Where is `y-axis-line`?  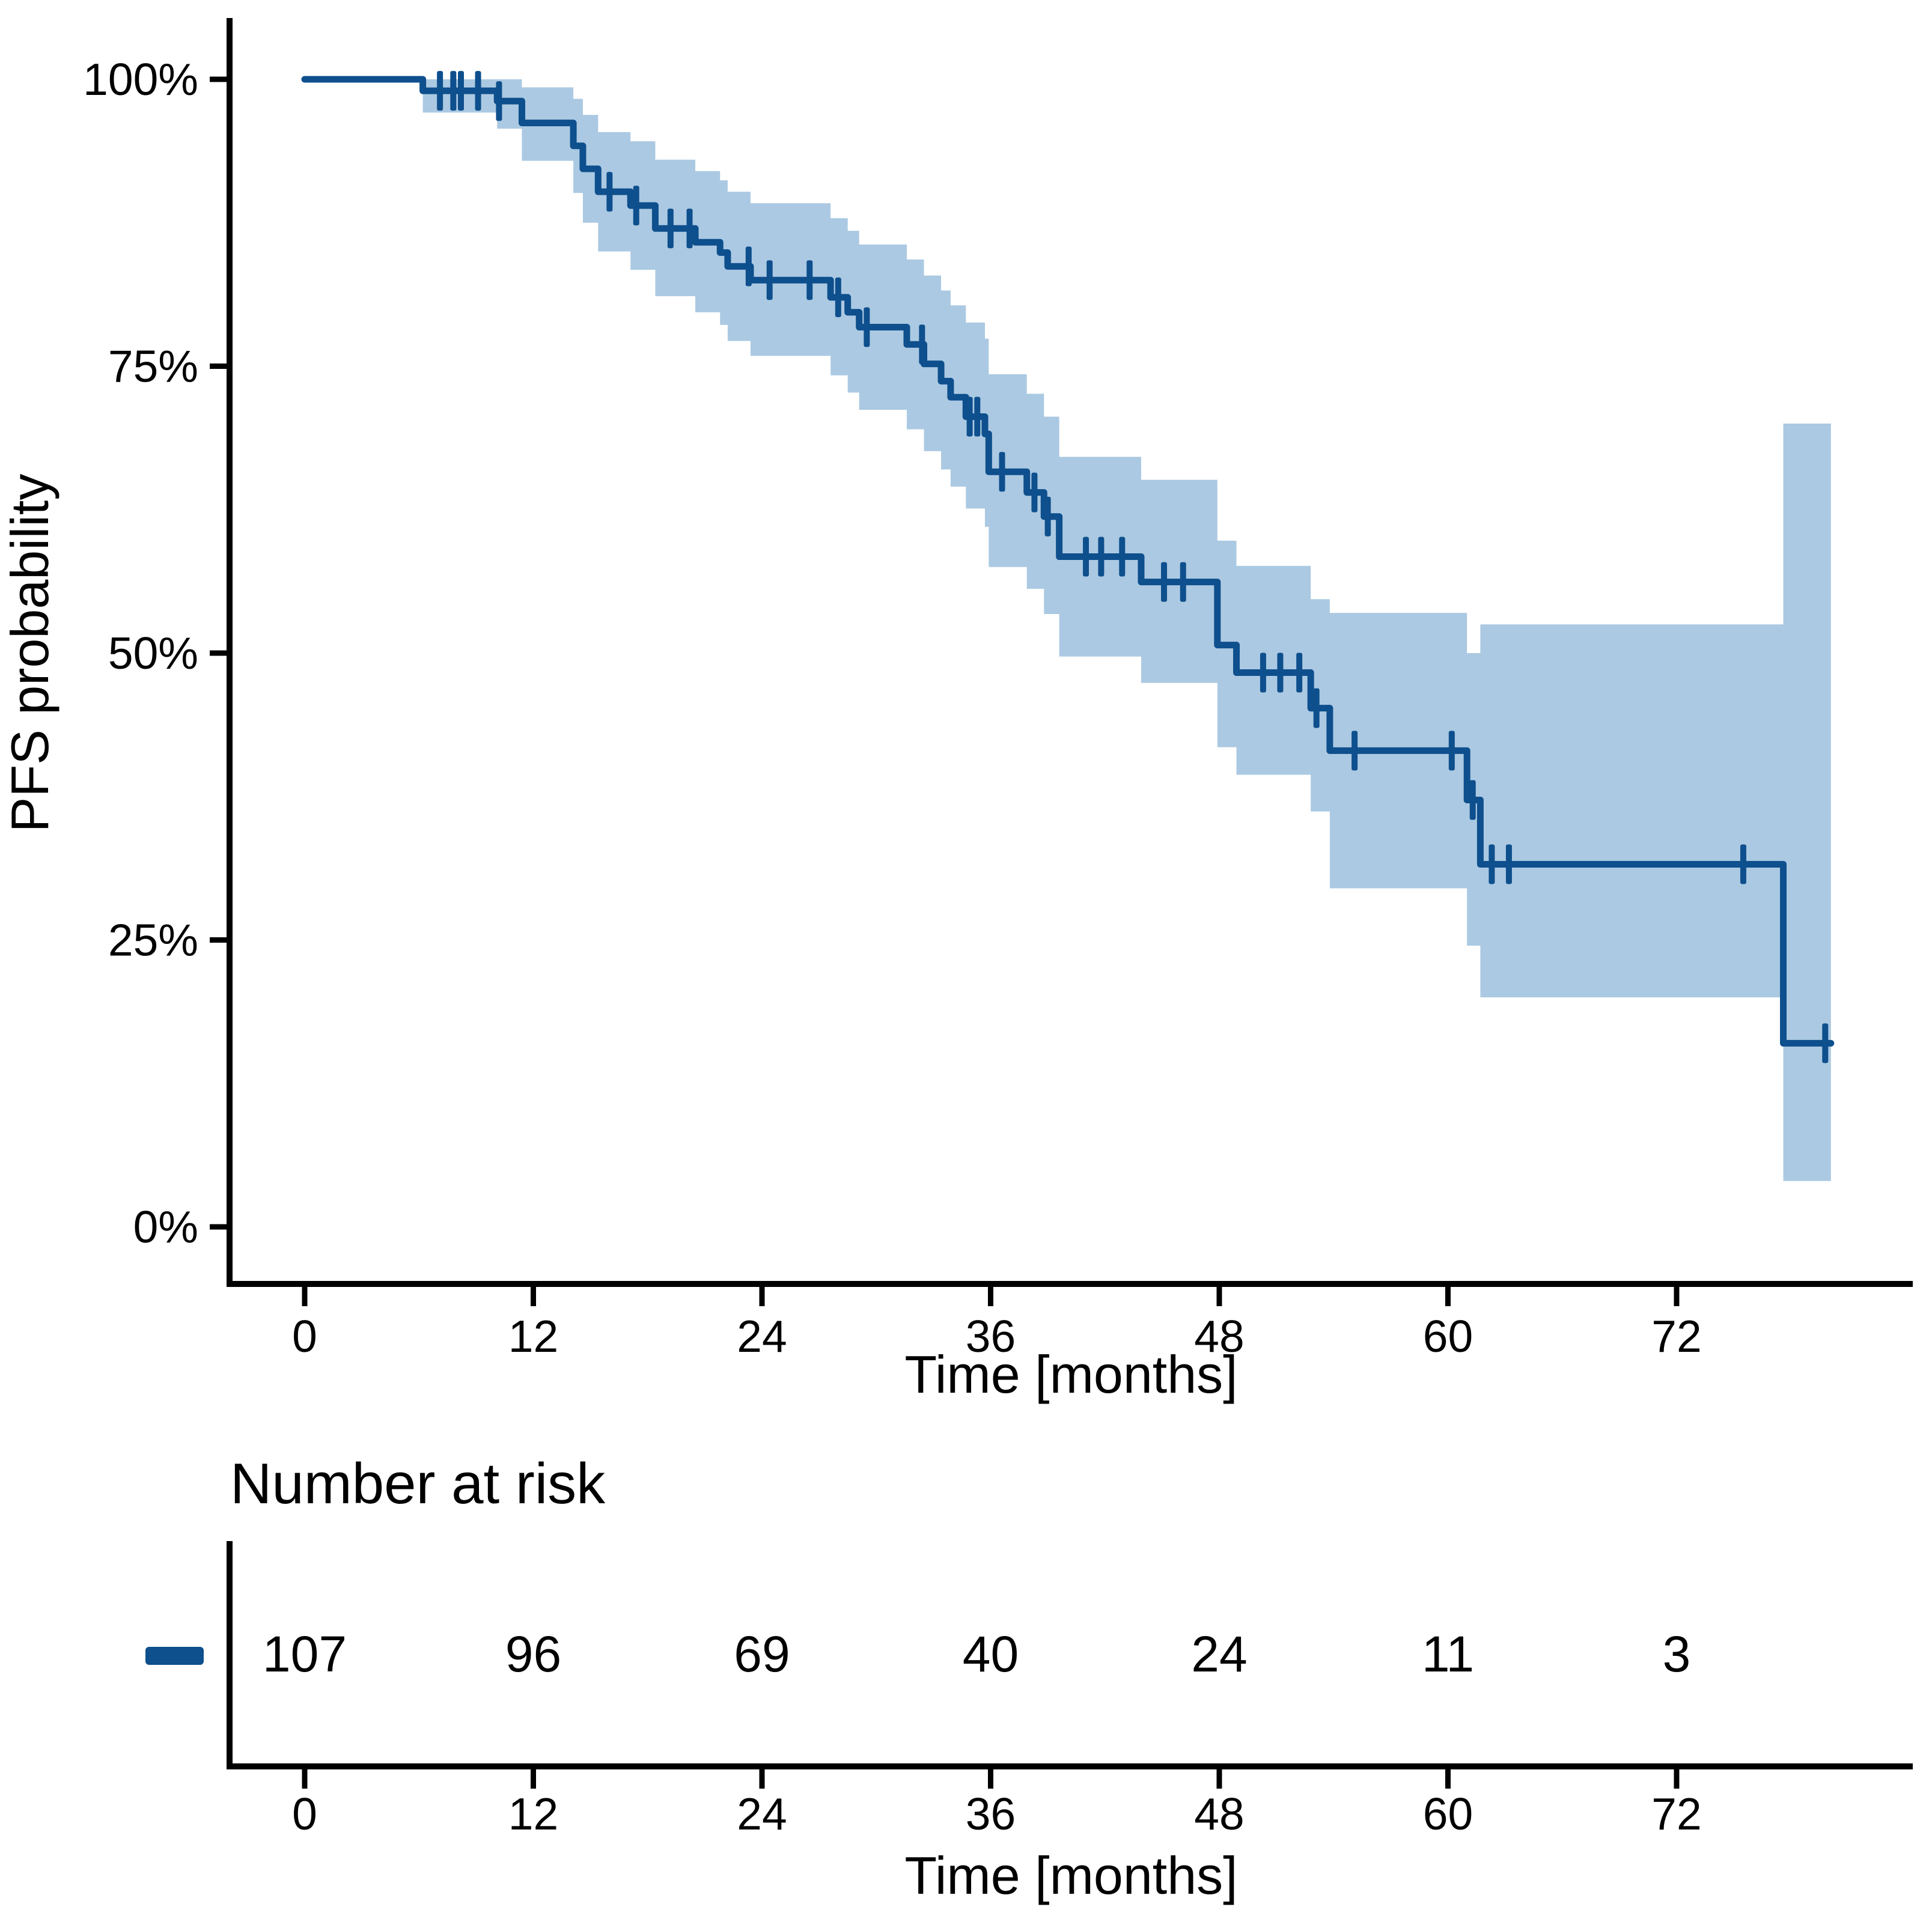
y-axis-line is located at coordinates (230, 652).